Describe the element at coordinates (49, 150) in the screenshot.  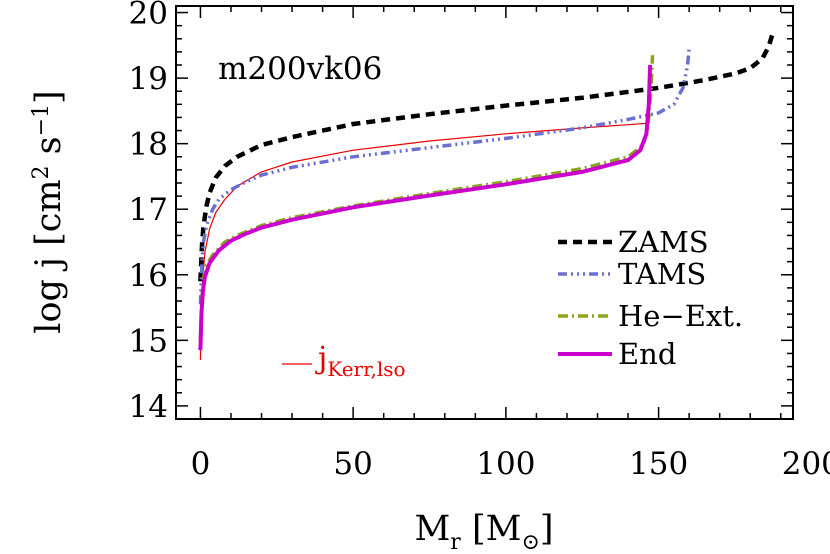
I see `y-axis-title-mid: s` at that location.